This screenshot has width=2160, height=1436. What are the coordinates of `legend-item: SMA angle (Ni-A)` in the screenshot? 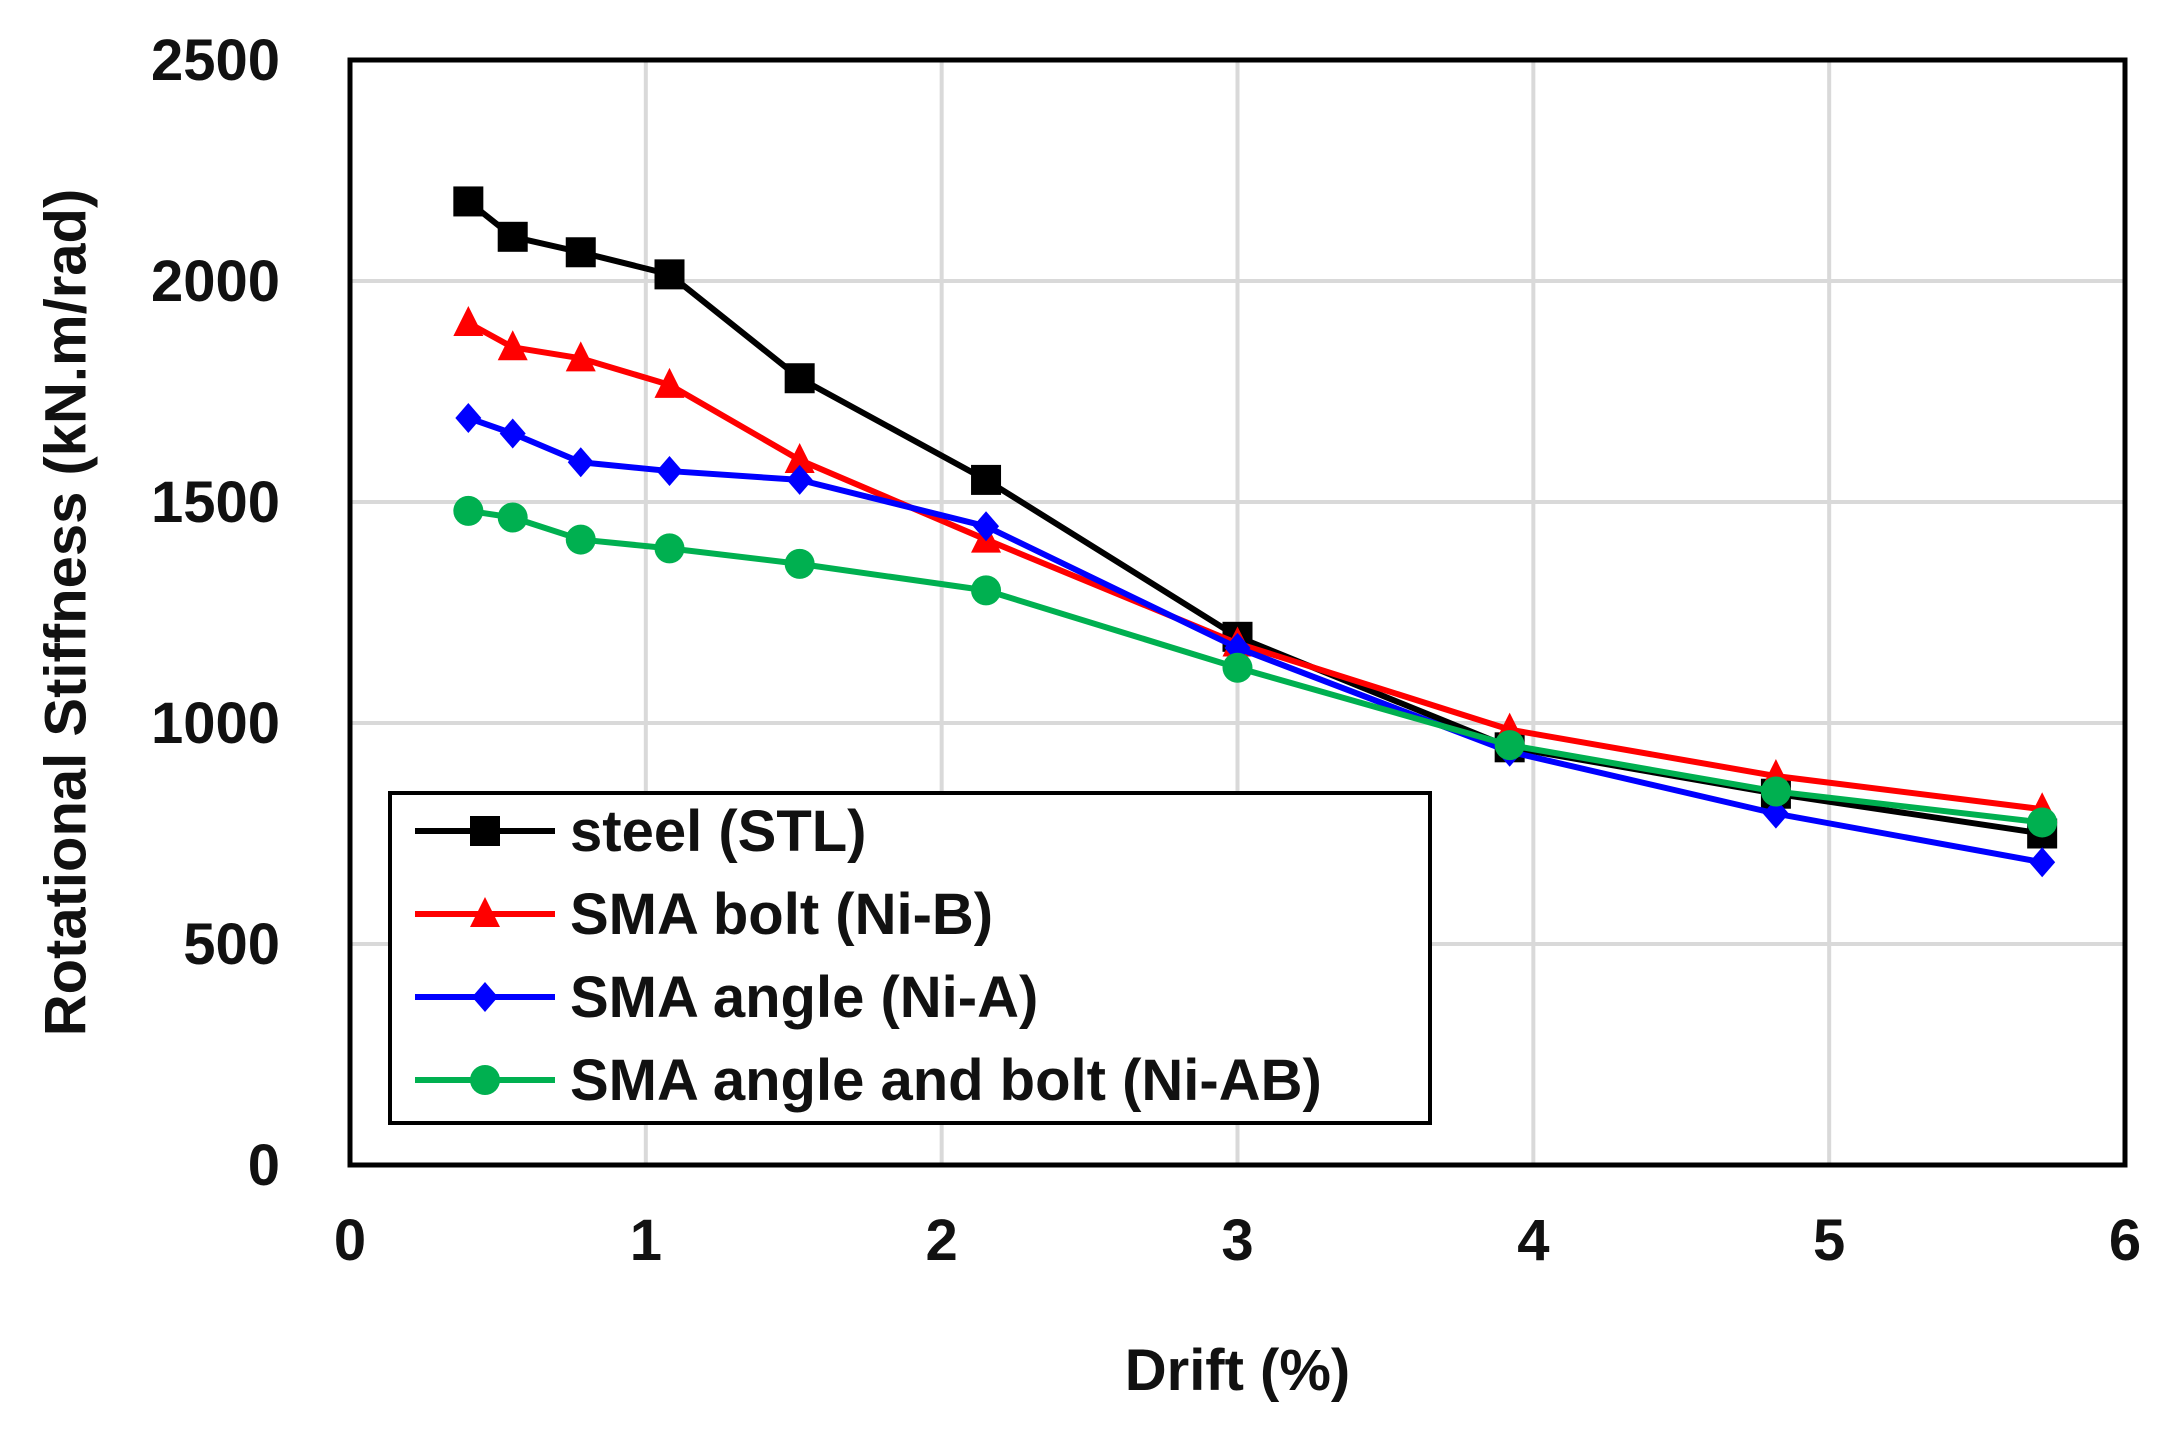 It's located at (726, 997).